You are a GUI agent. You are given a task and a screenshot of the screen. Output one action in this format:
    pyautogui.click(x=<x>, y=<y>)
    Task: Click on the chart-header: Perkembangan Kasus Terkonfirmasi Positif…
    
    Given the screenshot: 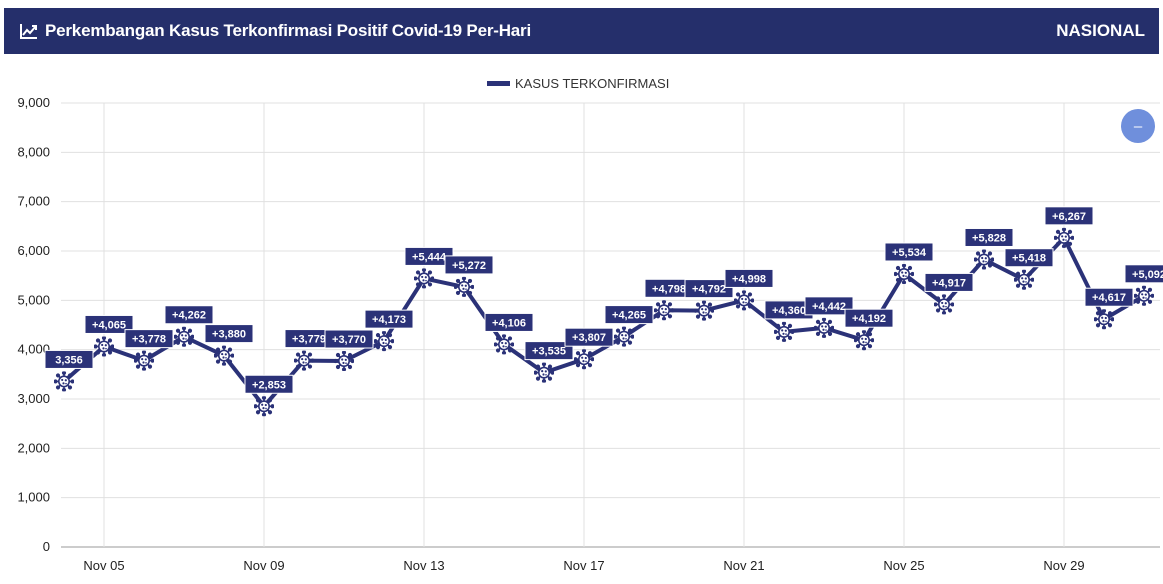 What is the action you would take?
    pyautogui.click(x=581, y=31)
    